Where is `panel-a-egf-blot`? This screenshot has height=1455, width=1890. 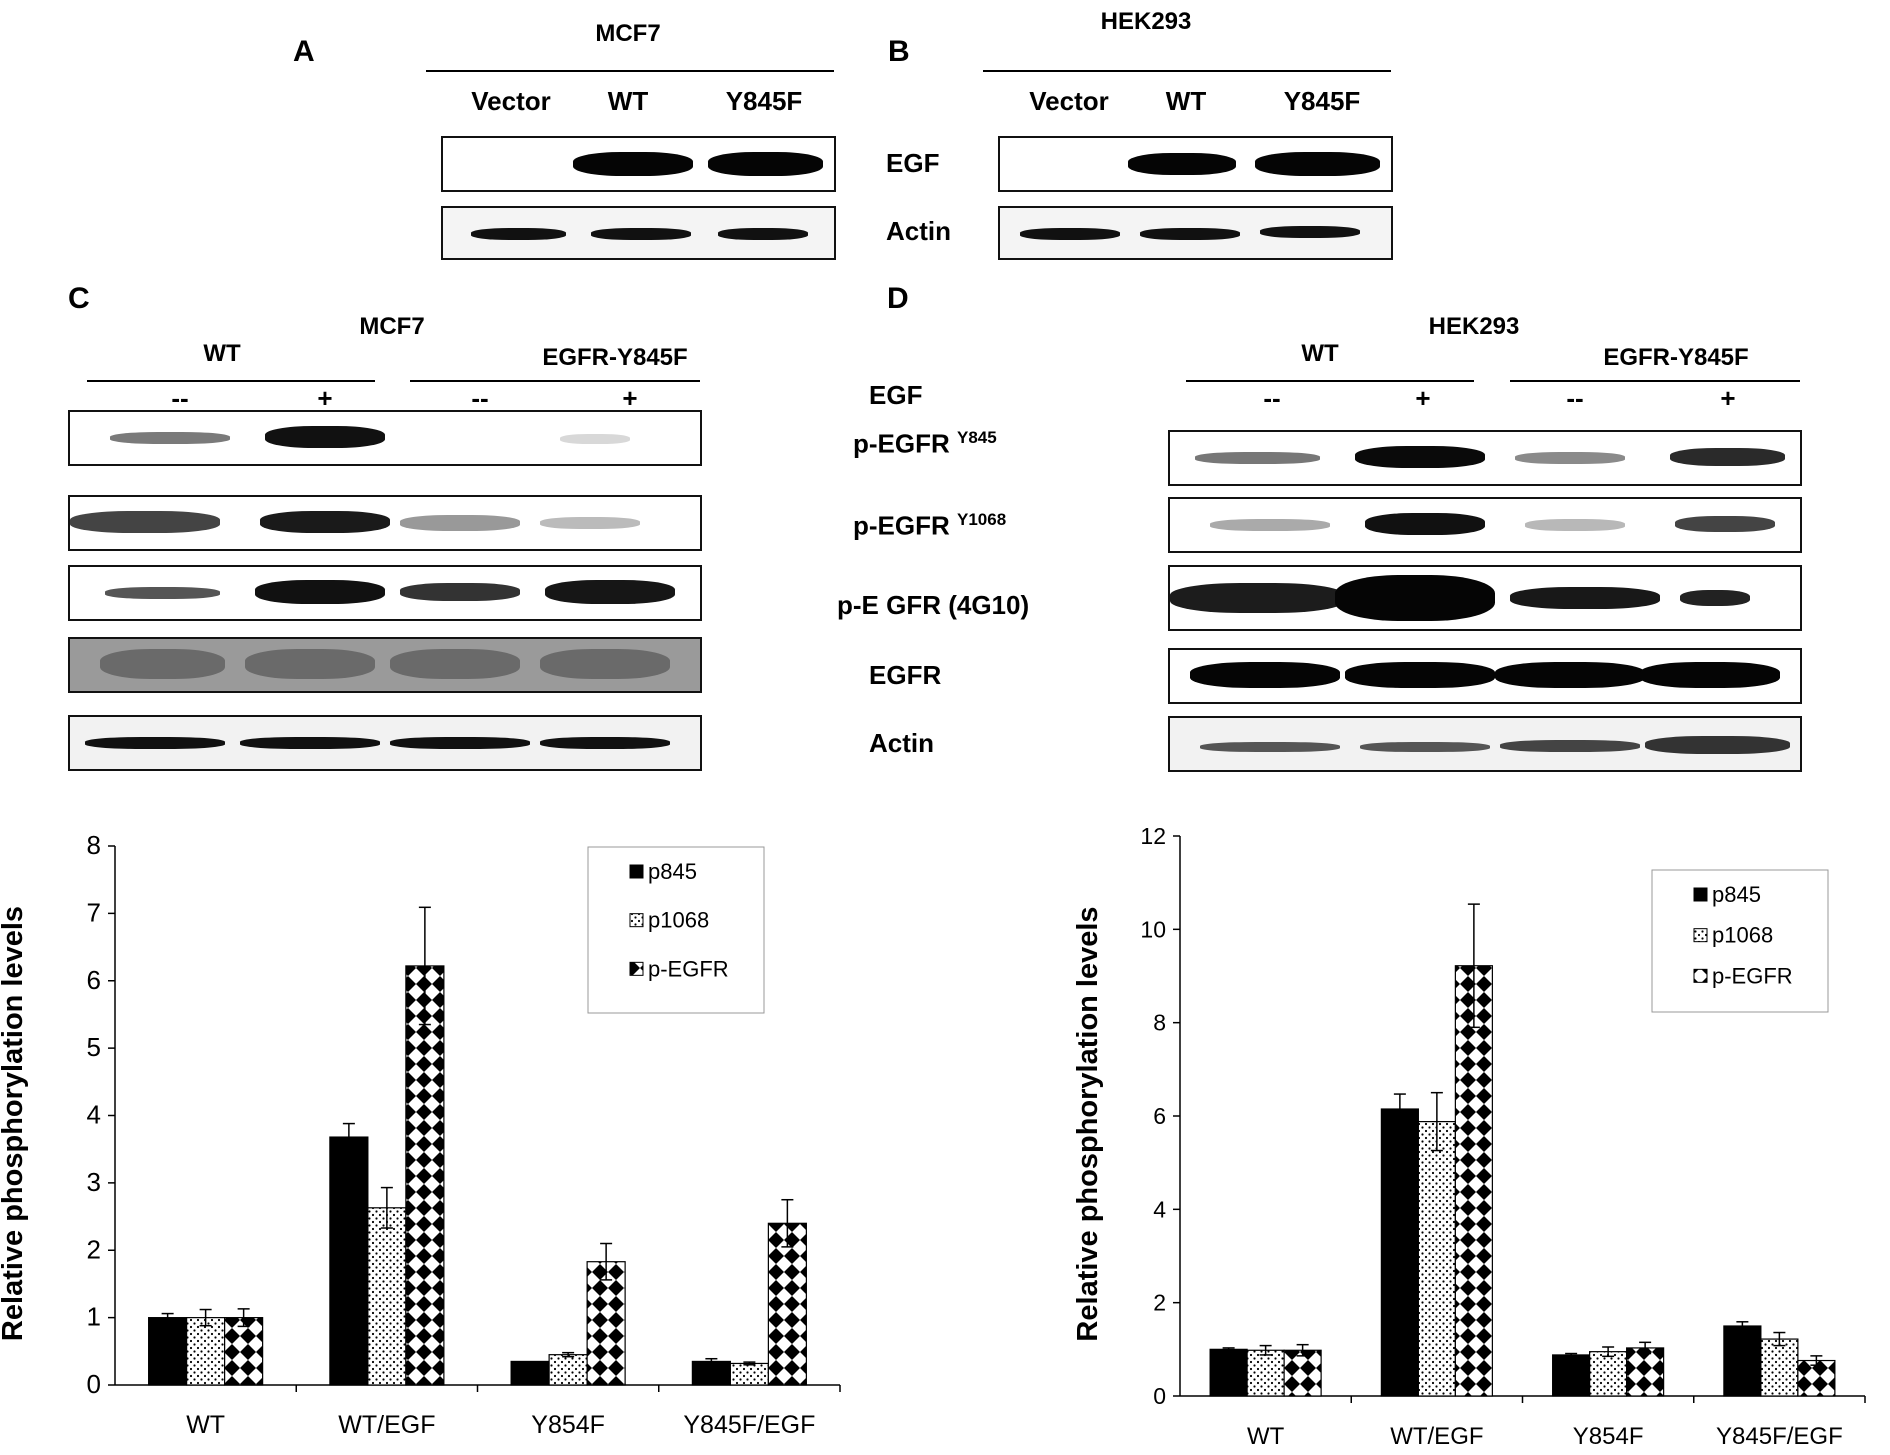
panel-a-egf-blot is located at coordinates (638, 164).